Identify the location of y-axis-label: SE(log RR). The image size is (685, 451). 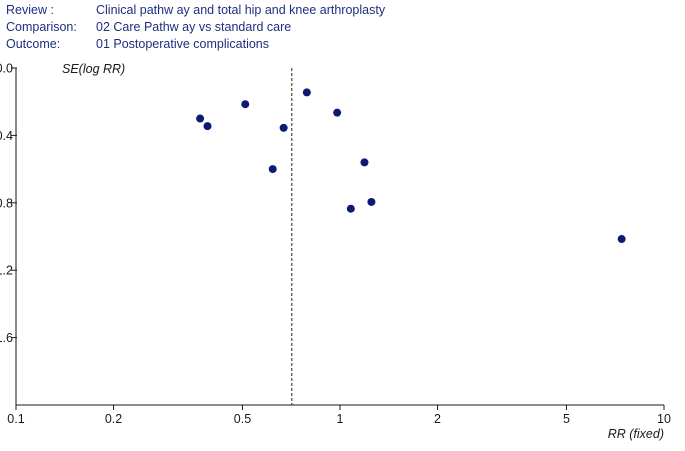
(93, 69).